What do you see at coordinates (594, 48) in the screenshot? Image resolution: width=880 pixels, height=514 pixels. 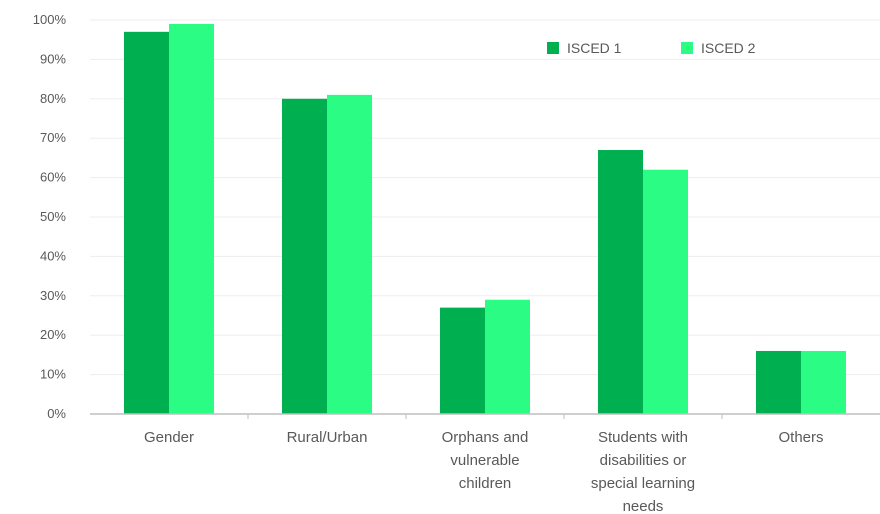 I see `legend-label: ISCED 1` at bounding box center [594, 48].